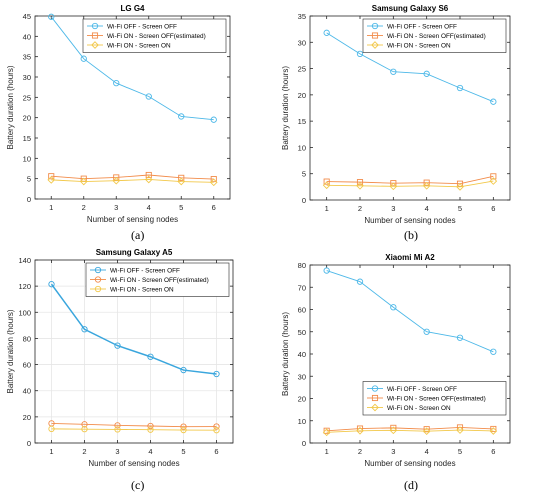 Image resolution: width=550 pixels, height=496 pixels. What do you see at coordinates (27, 138) in the screenshot?
I see `y-tick-label: 15` at bounding box center [27, 138].